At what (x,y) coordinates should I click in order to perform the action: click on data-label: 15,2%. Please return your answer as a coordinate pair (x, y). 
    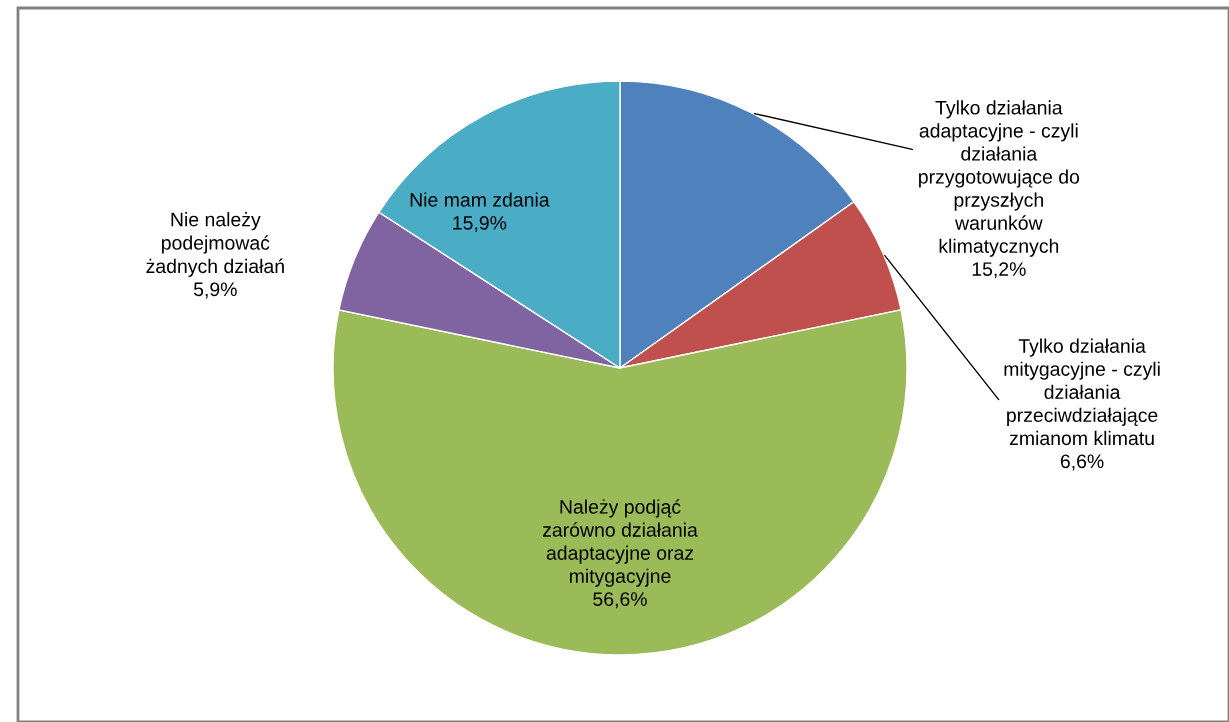
    Looking at the image, I should click on (999, 270).